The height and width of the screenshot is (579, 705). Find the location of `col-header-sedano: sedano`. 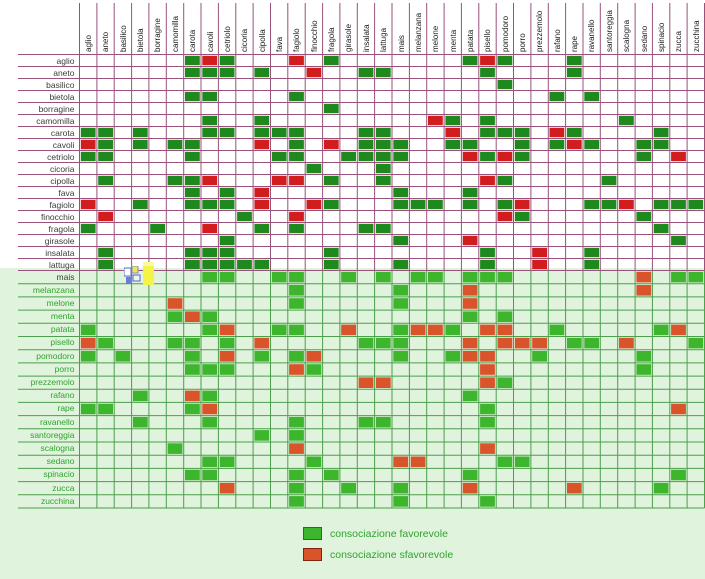

col-header-sedano: sedano is located at coordinates (644, 38).